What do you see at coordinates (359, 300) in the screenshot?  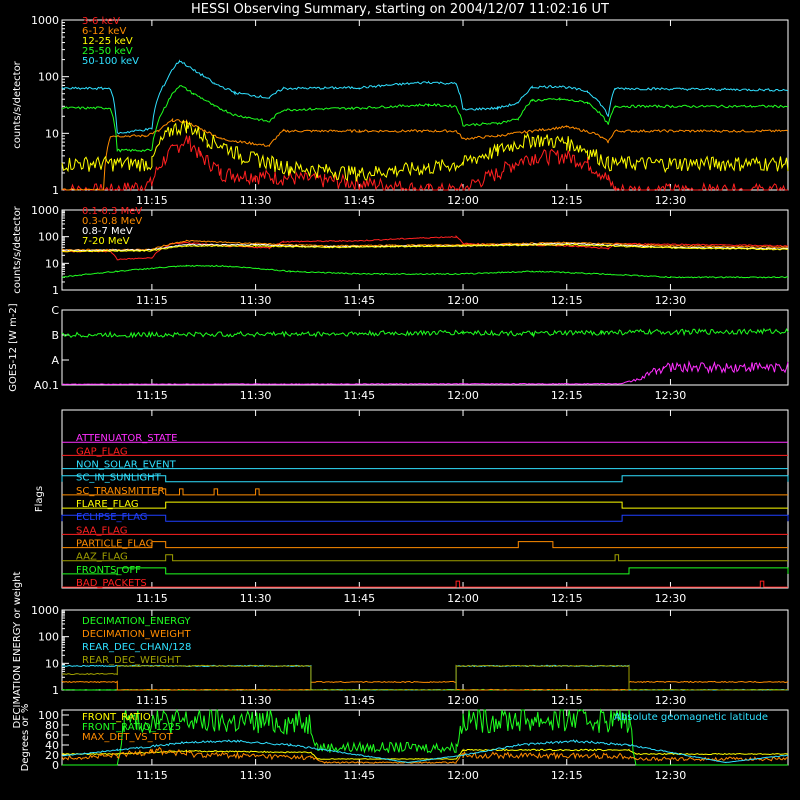 I see `p2-xtick-label: 11:45` at bounding box center [359, 300].